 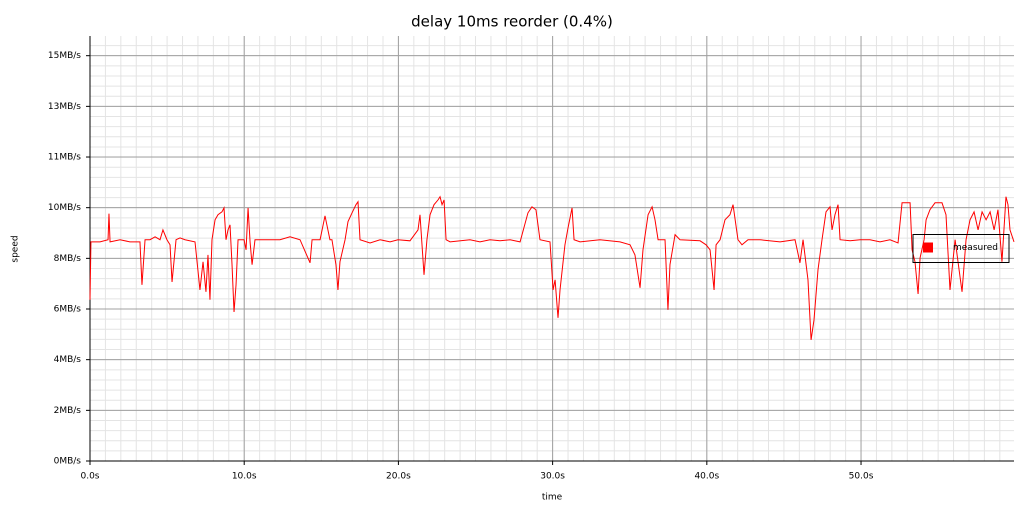 I want to click on y-tick-label: 8MB/s, so click(x=68, y=259).